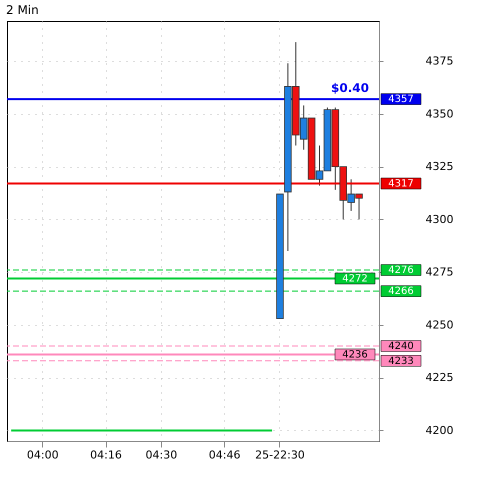  What do you see at coordinates (401, 184) in the screenshot?
I see `ref-line-label: 4317` at bounding box center [401, 184].